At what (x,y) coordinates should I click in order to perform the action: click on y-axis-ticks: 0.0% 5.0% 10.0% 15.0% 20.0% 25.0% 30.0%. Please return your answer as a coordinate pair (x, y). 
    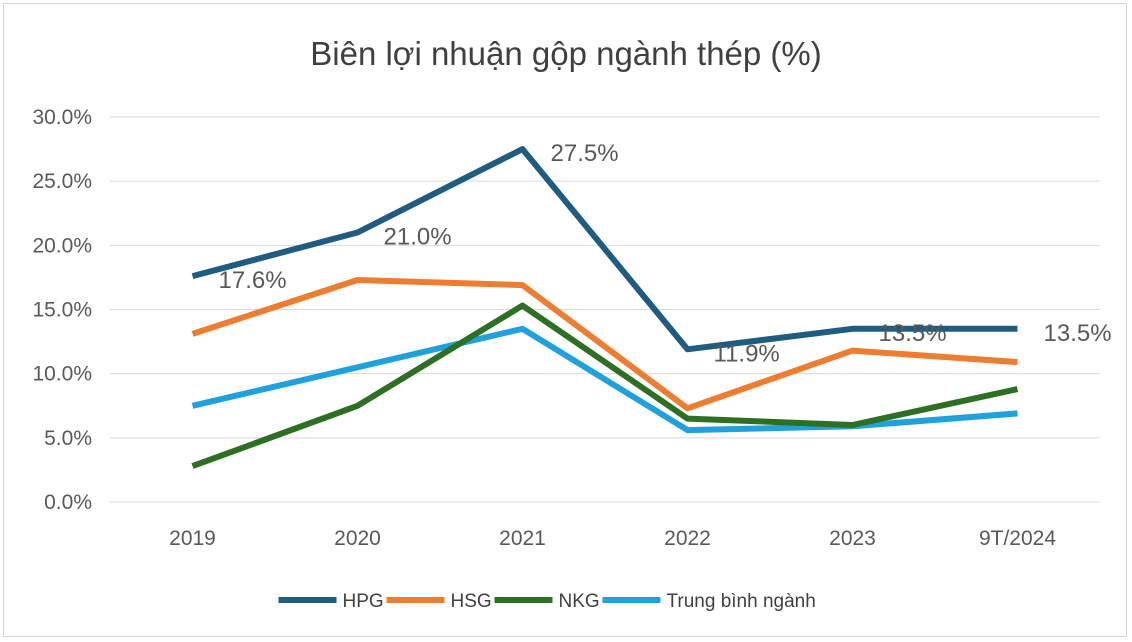
    Looking at the image, I should click on (62, 310).